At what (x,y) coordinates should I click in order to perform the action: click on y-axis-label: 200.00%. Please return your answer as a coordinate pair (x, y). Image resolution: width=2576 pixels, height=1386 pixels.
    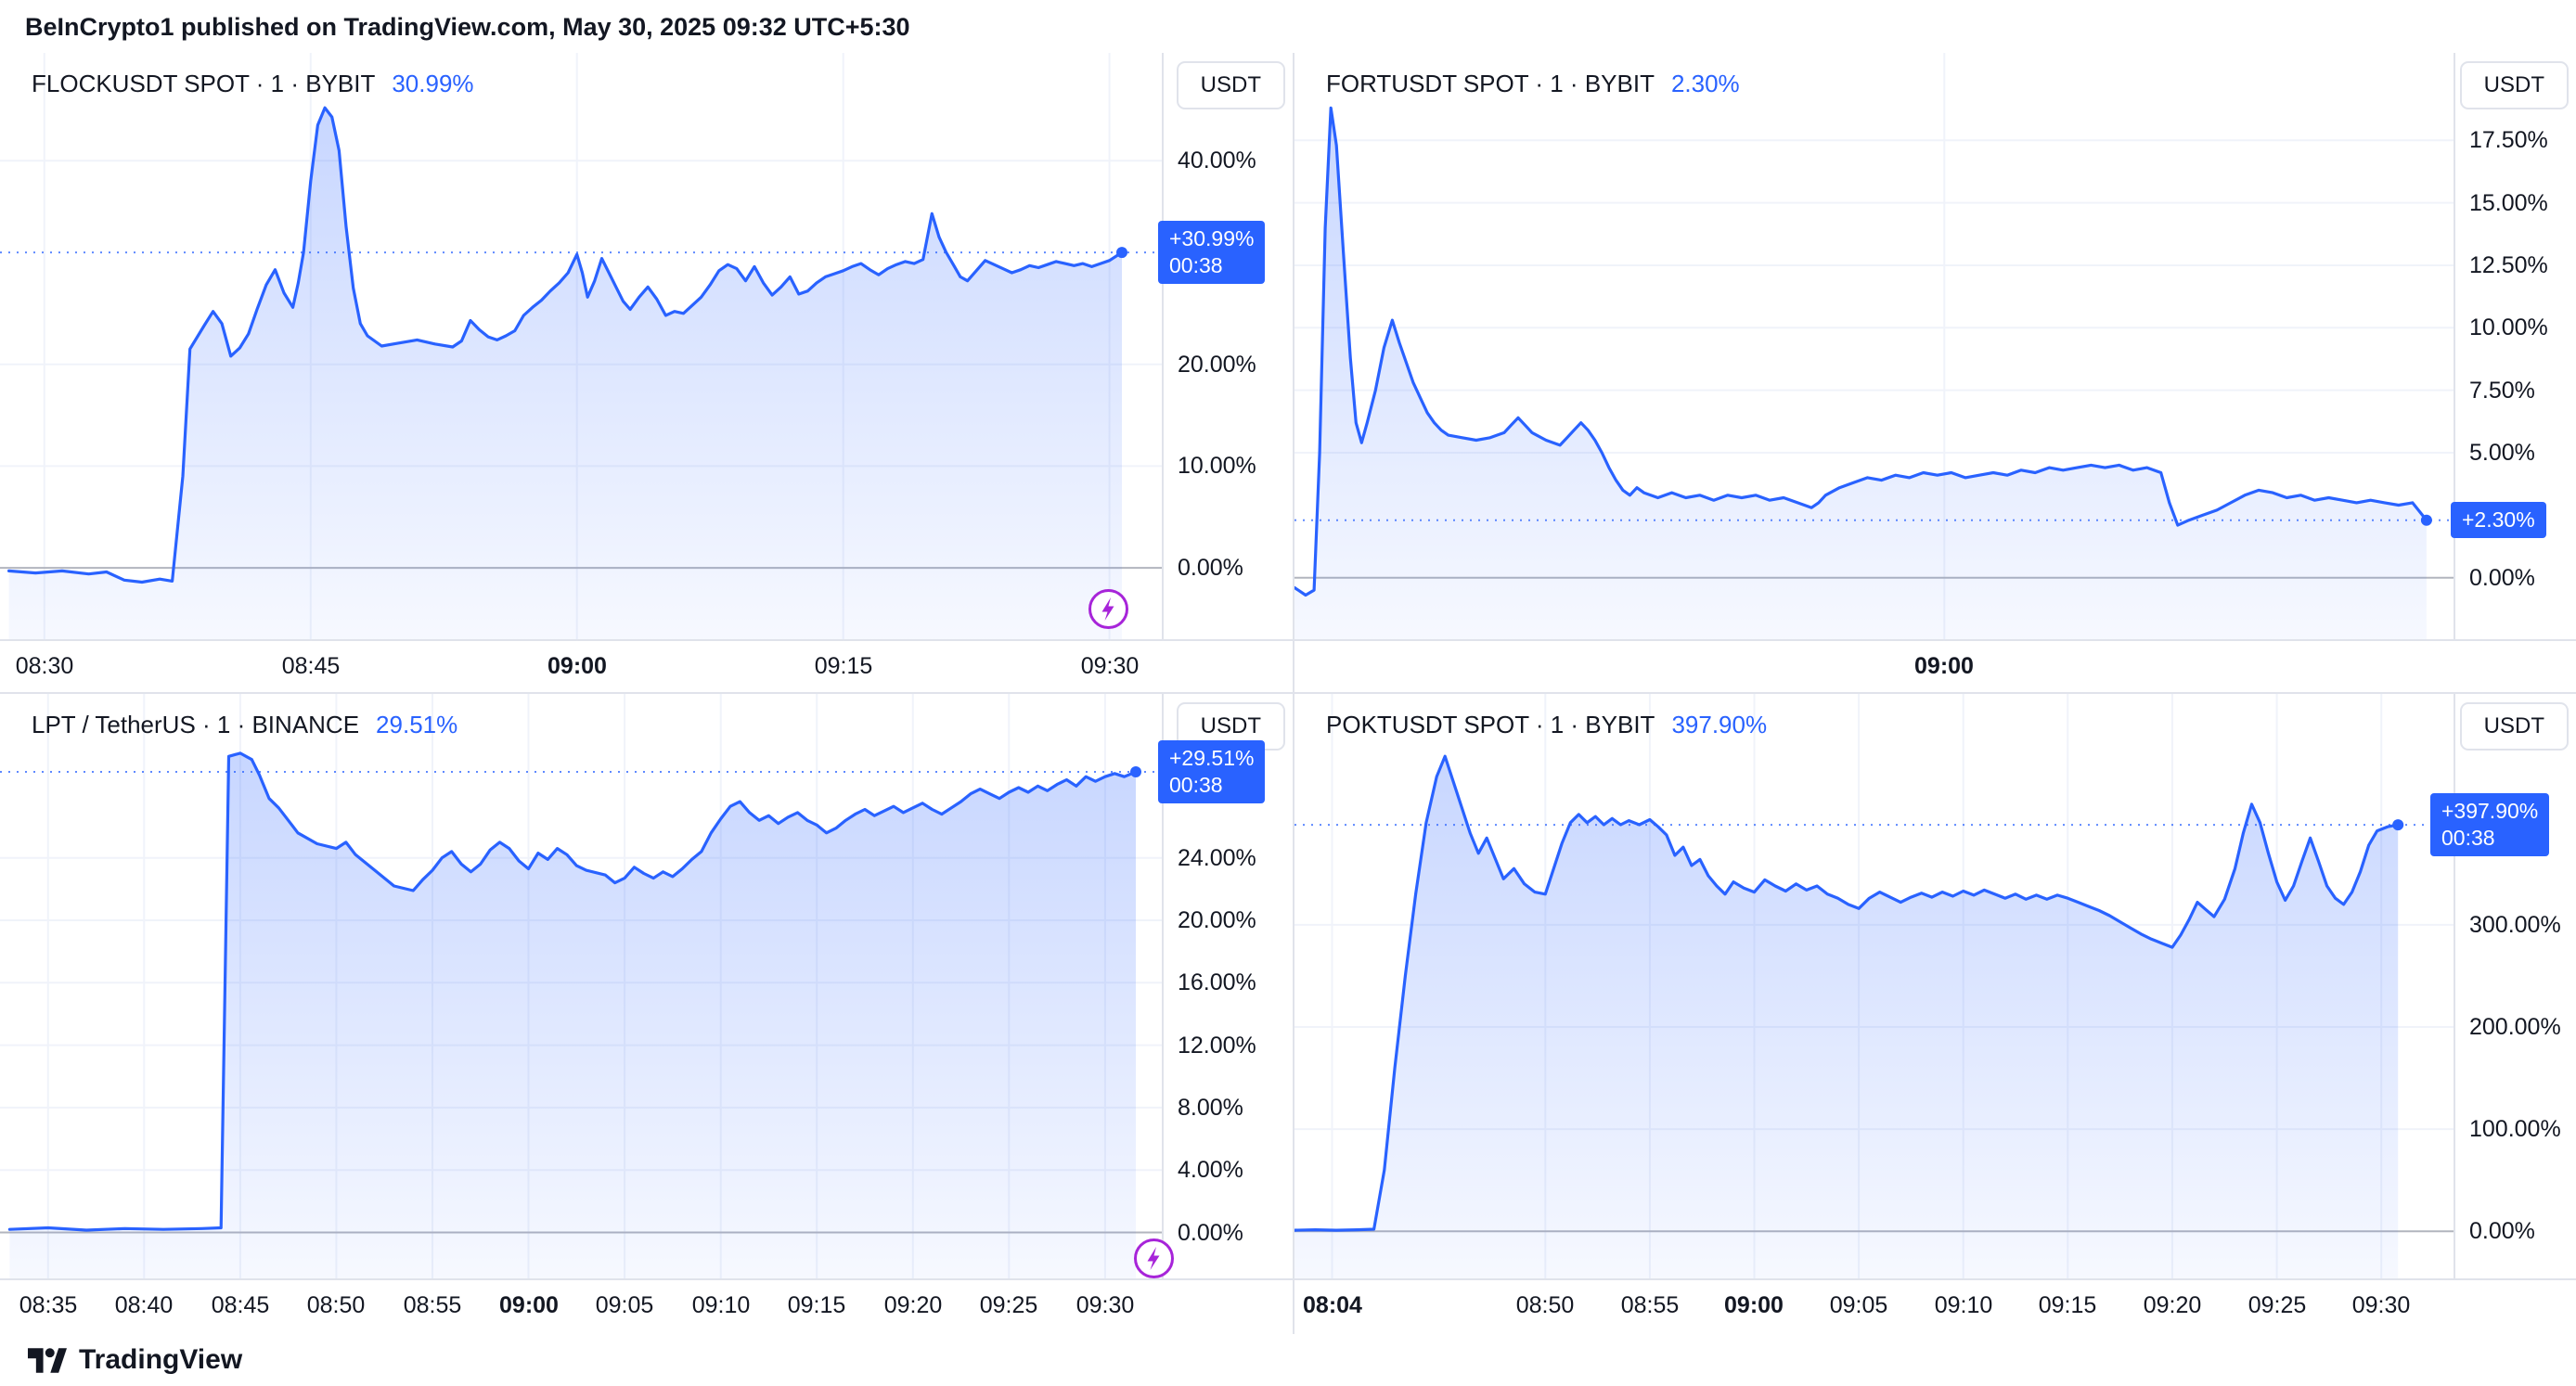
    Looking at the image, I should click on (2515, 1027).